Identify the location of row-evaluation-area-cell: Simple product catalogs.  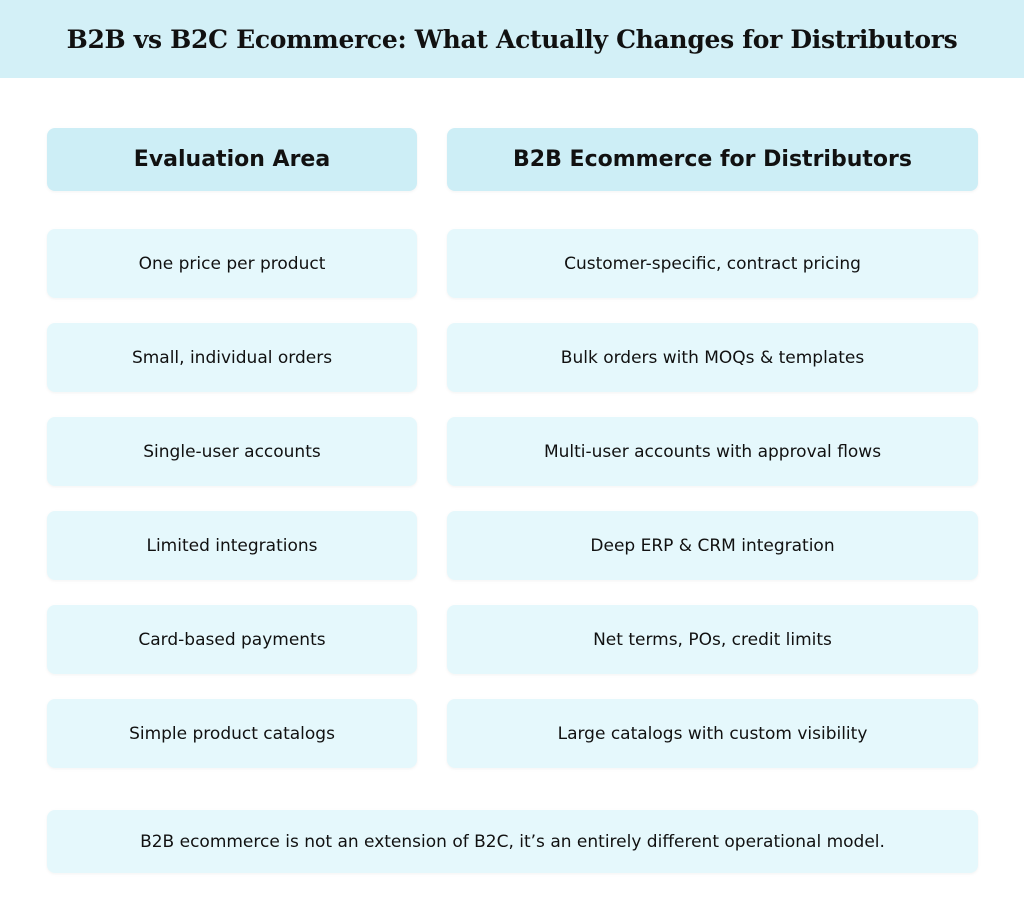
(232, 733).